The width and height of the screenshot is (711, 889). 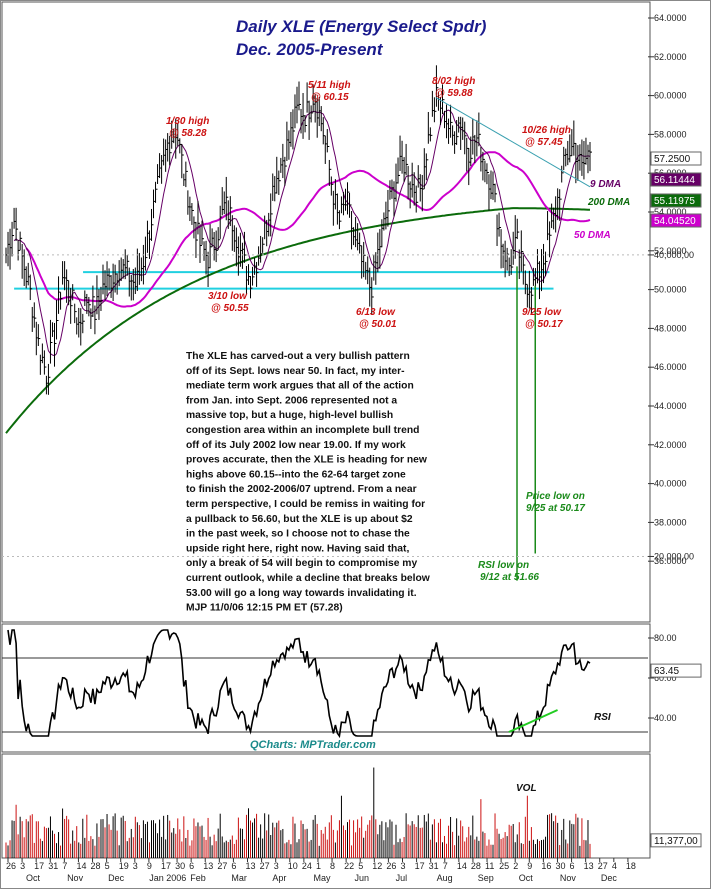 I want to click on date-tick-label: 2, so click(x=515, y=866).